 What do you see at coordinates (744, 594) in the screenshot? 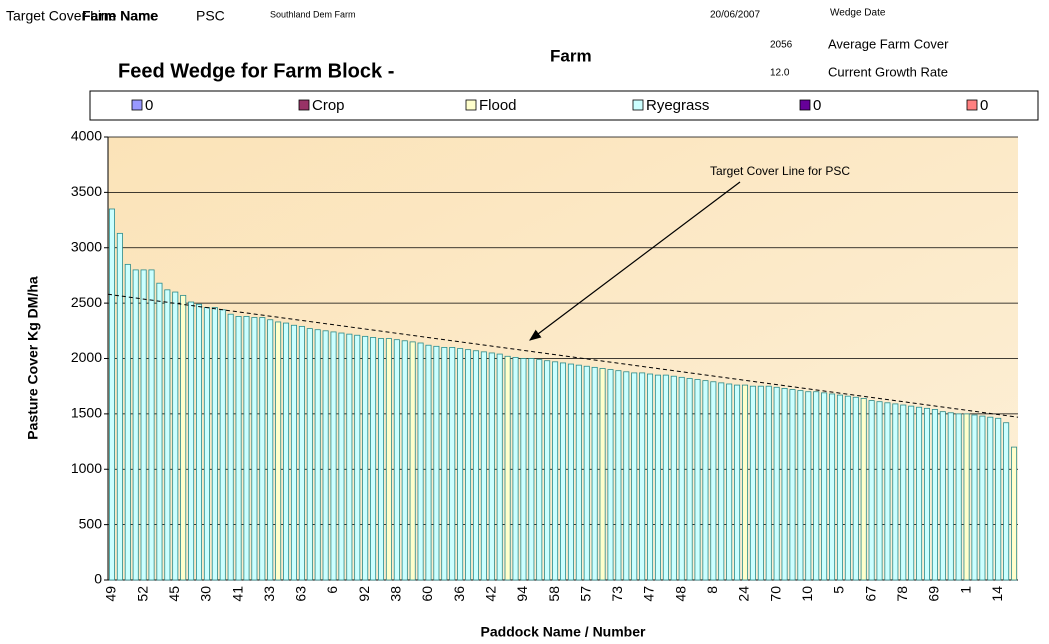
I see `x-tick-label: 24` at bounding box center [744, 594].